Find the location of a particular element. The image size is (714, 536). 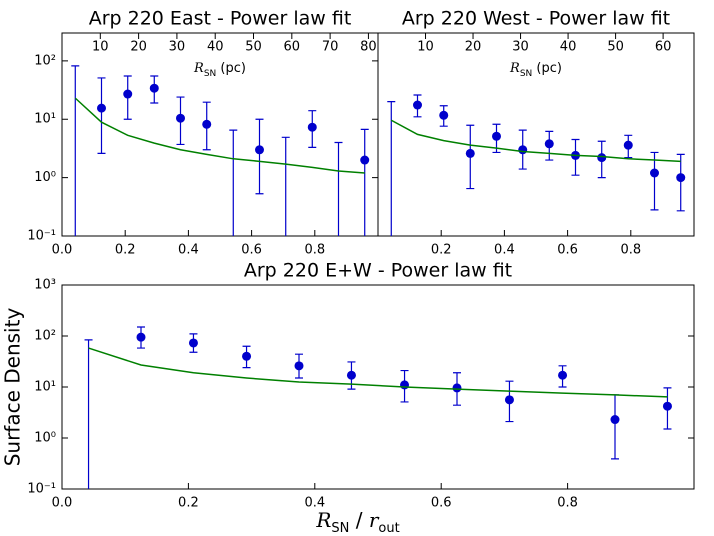

panel-title: Arp 220 E+W - Power law fit is located at coordinates (378, 271).